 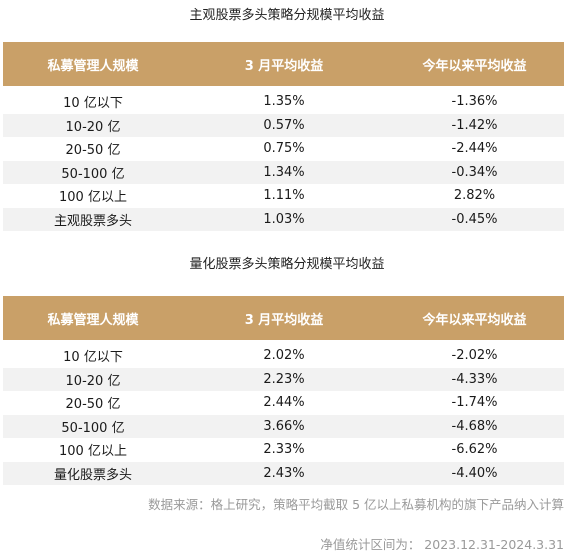 I want to click on cell-ytd-return: -6.62%, so click(x=474, y=450).